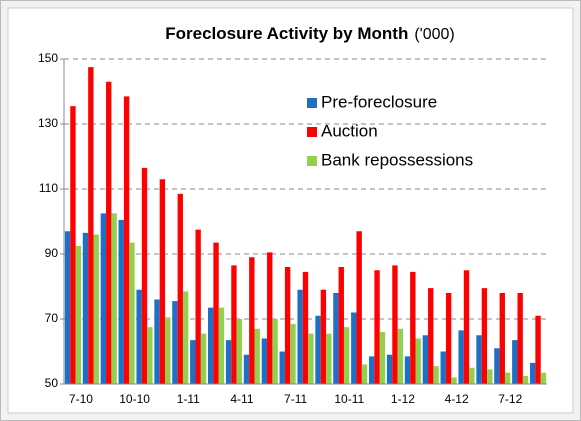 The image size is (581, 421). Describe the element at coordinates (295, 399) in the screenshot. I see `x-tick-label: 7-11` at that location.